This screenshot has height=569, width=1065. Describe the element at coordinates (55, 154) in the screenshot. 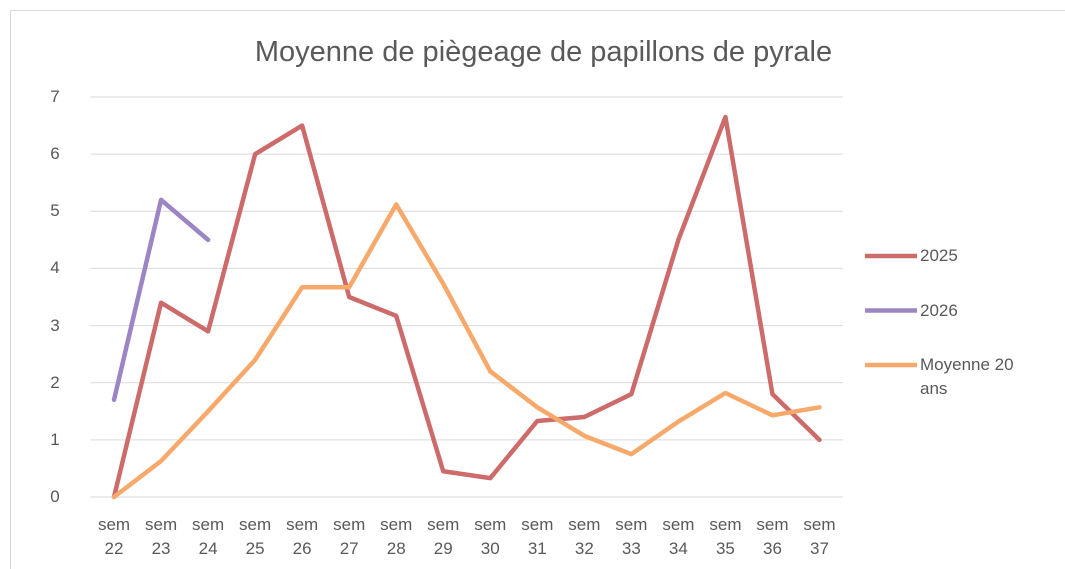

I see `y-tick-label: 6` at that location.